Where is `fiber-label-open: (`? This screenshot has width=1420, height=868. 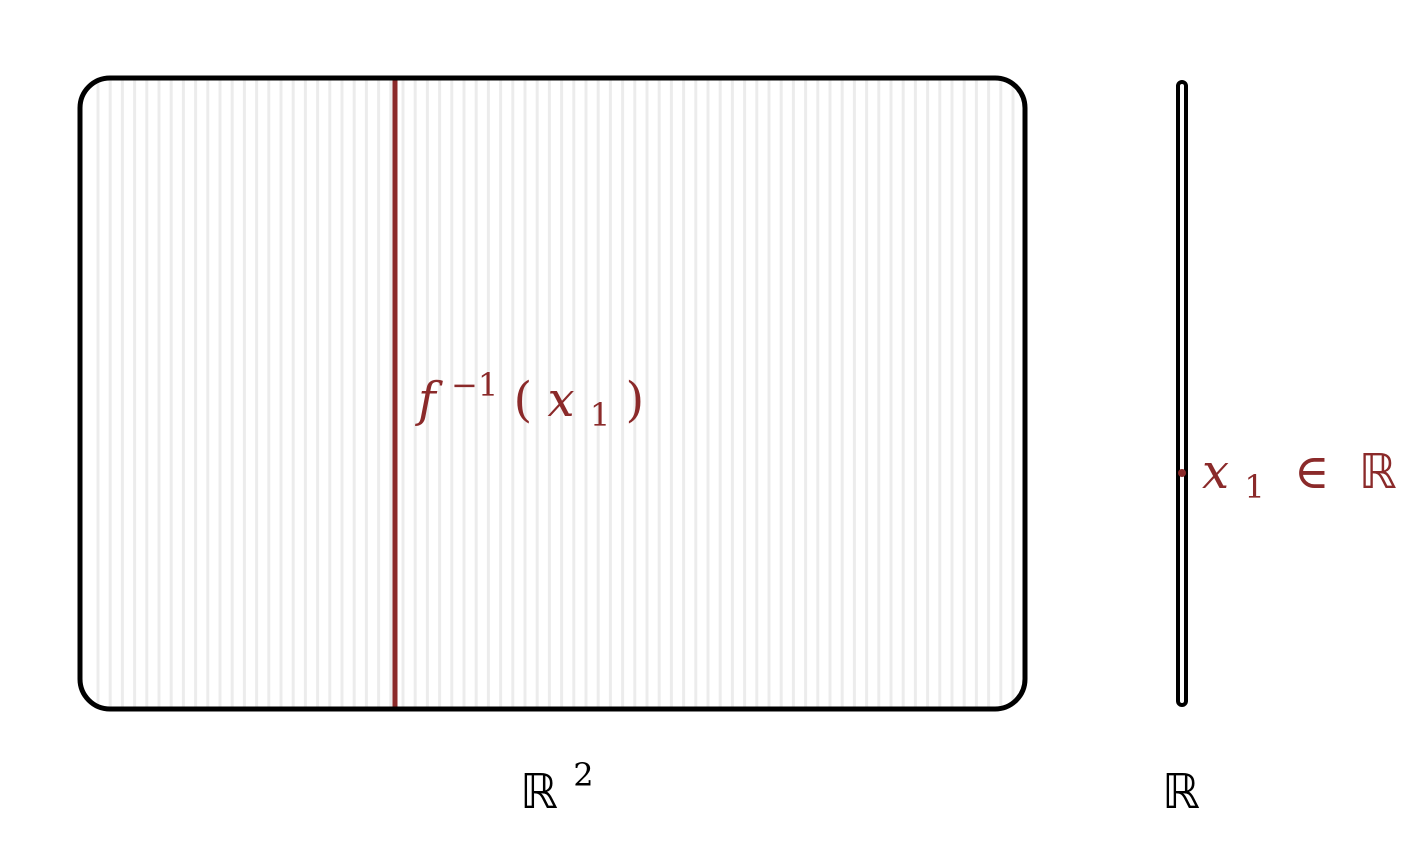
fiber-label-open: ( is located at coordinates (522, 400).